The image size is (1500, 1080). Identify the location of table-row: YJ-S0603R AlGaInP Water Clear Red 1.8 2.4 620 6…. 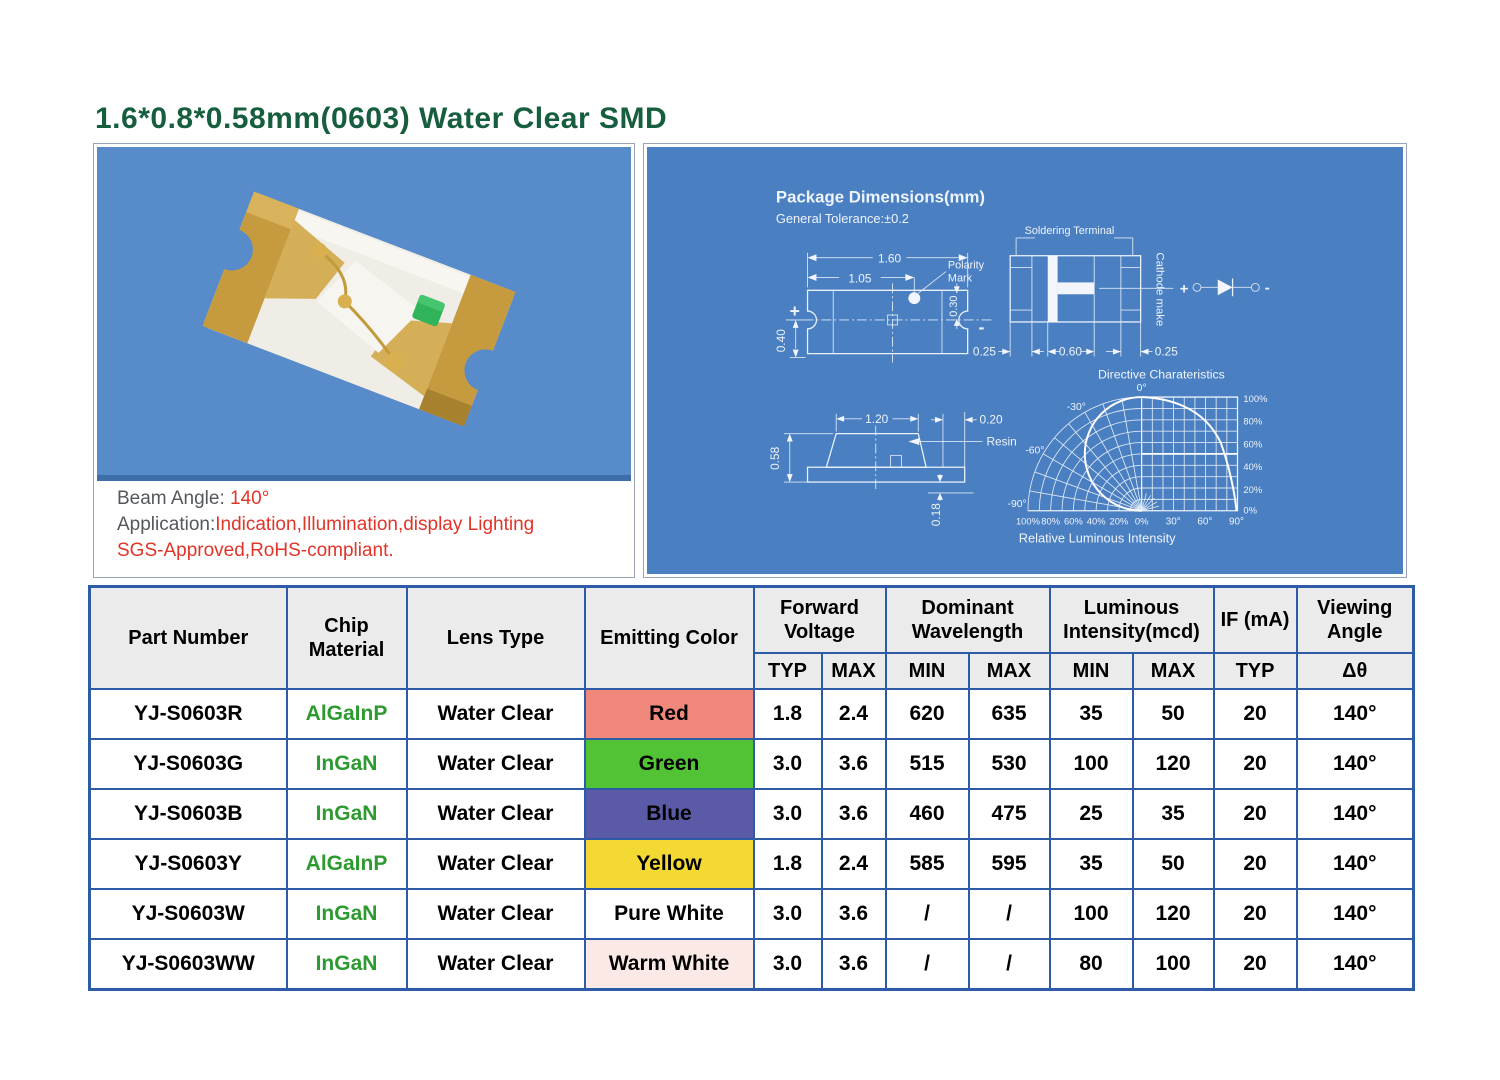
(751, 714).